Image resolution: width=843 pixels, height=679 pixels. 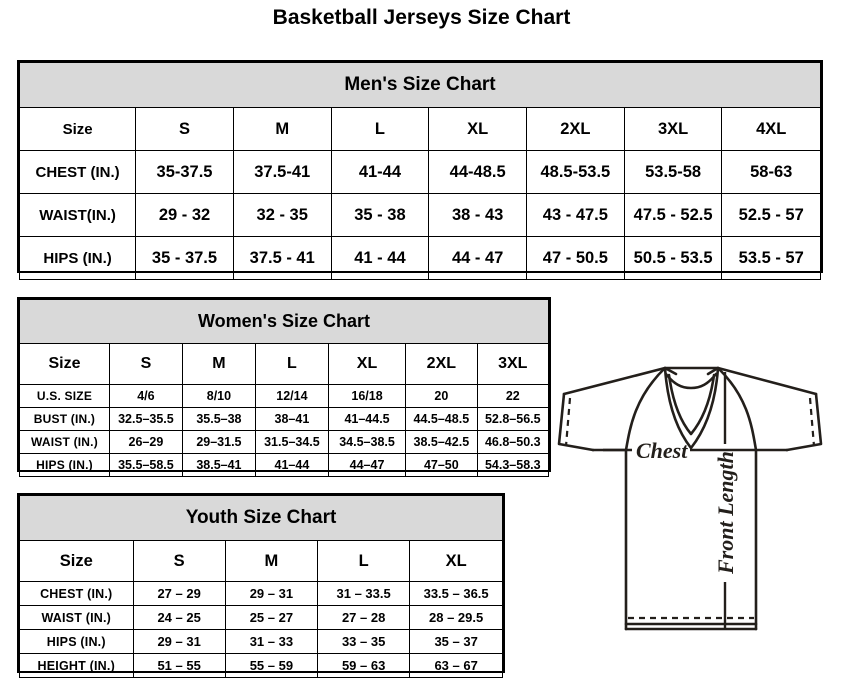 What do you see at coordinates (673, 129) in the screenshot?
I see `mens-col-header-3xl: 3XL` at bounding box center [673, 129].